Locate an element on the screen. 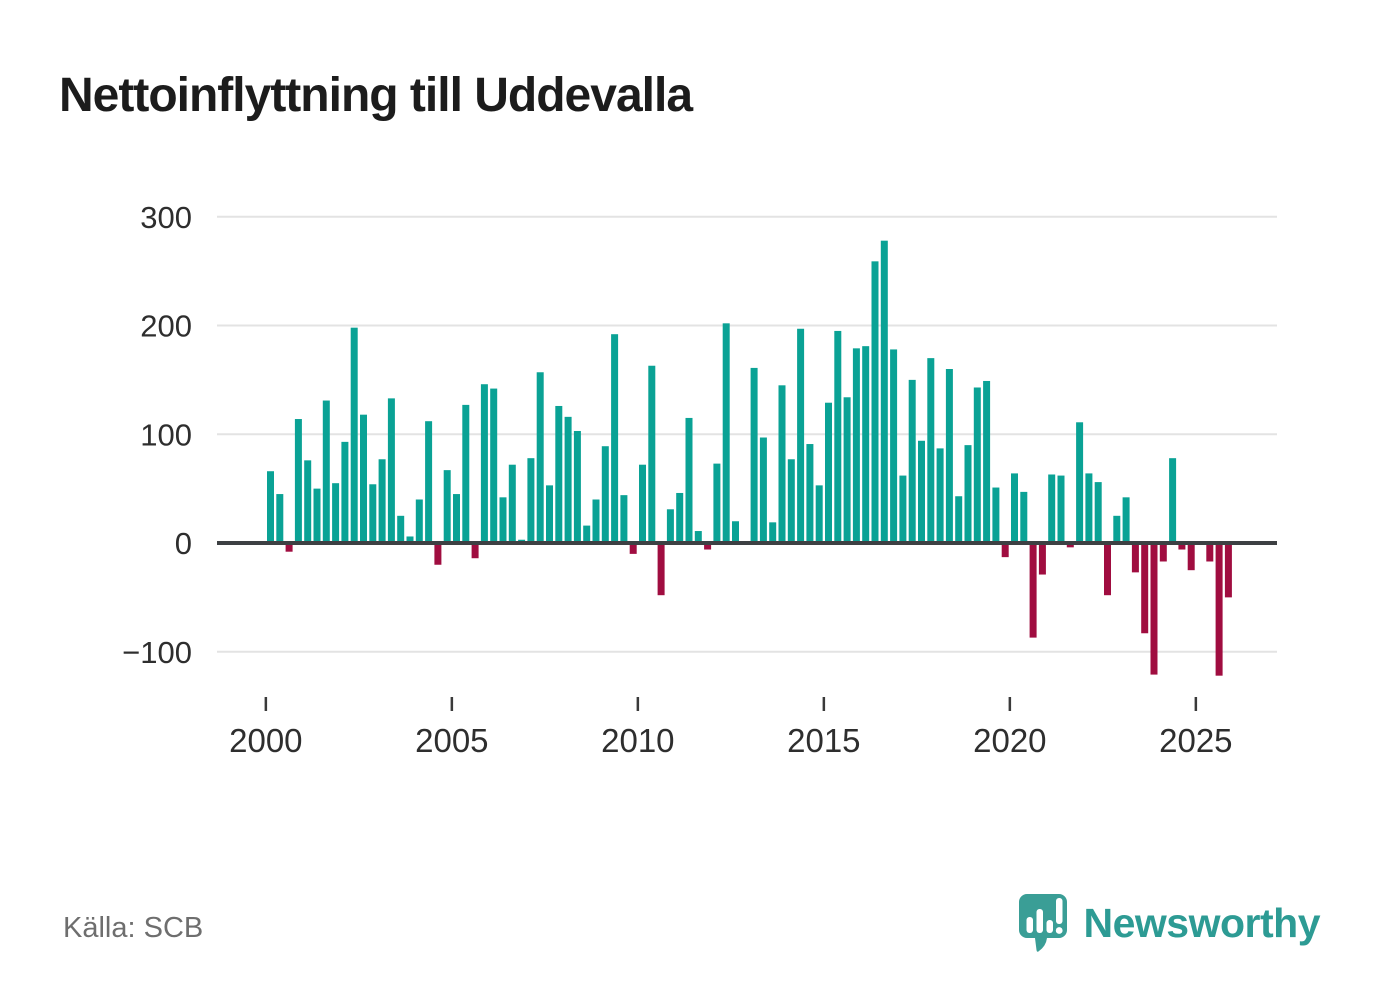 The width and height of the screenshot is (1382, 999). bar-2025Q4 is located at coordinates (1228, 570).